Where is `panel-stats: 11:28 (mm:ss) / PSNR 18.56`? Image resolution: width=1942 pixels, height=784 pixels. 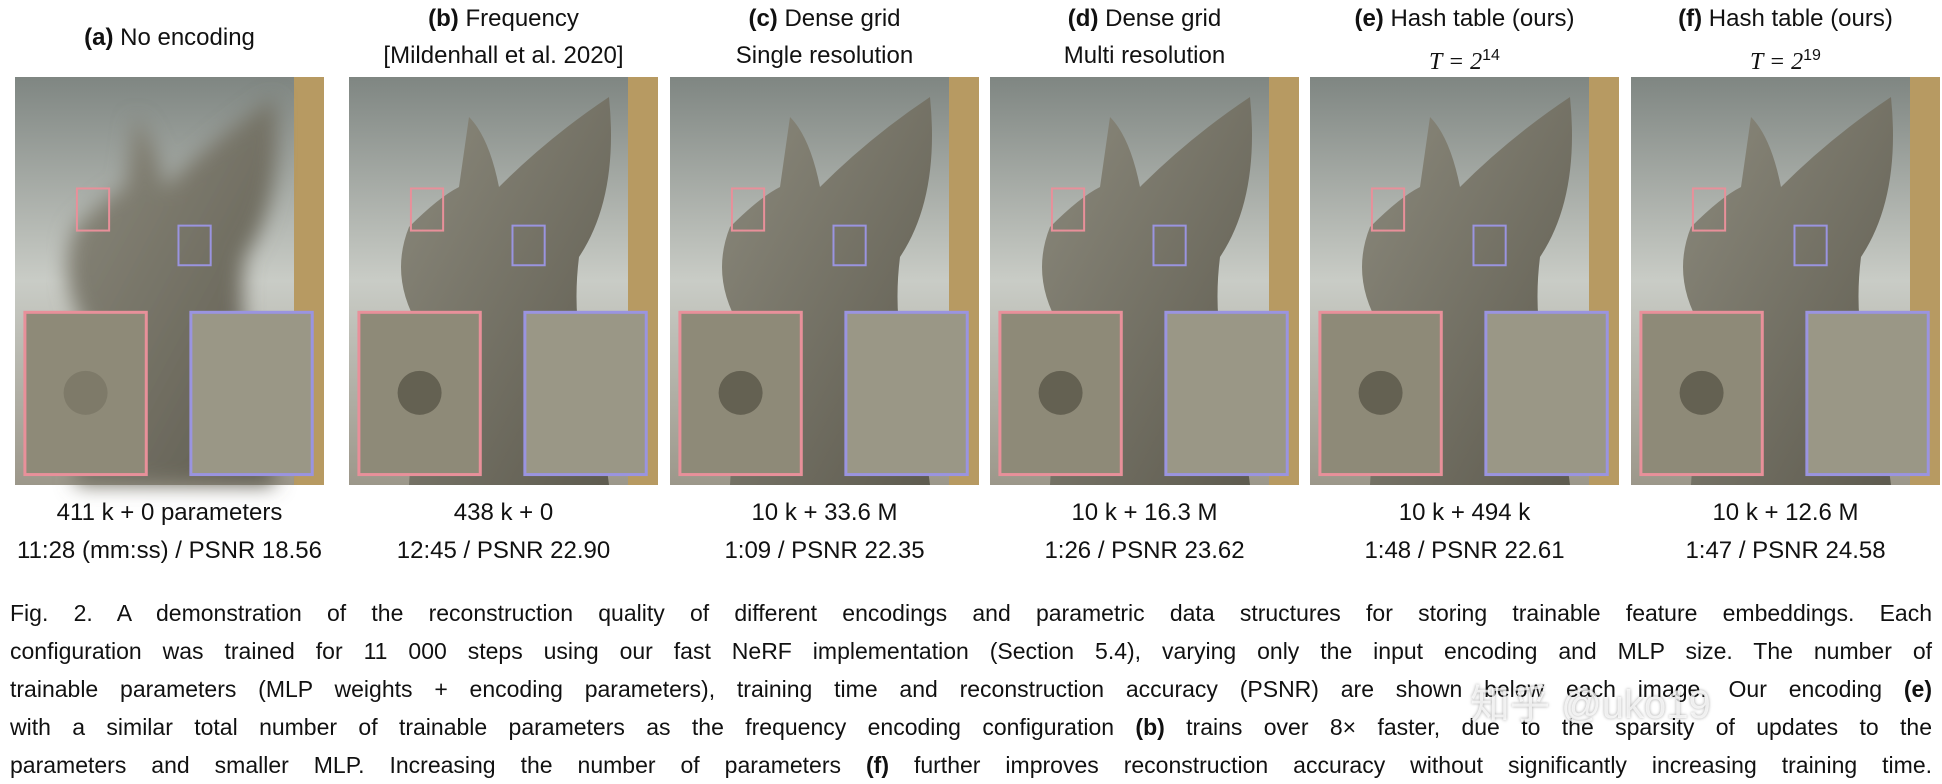
panel-stats: 11:28 (mm:ss) / PSNR 18.56 is located at coordinates (170, 550).